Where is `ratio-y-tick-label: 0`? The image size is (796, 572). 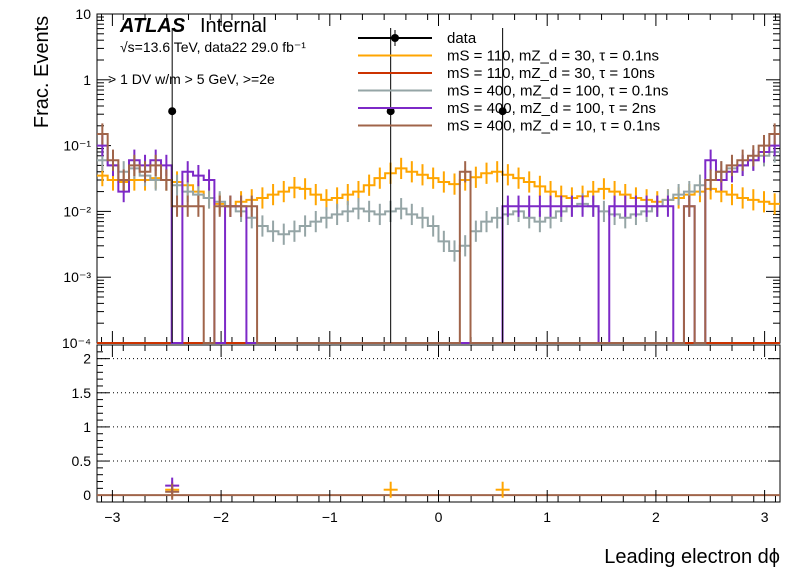 ratio-y-tick-label: 0 is located at coordinates (87, 495).